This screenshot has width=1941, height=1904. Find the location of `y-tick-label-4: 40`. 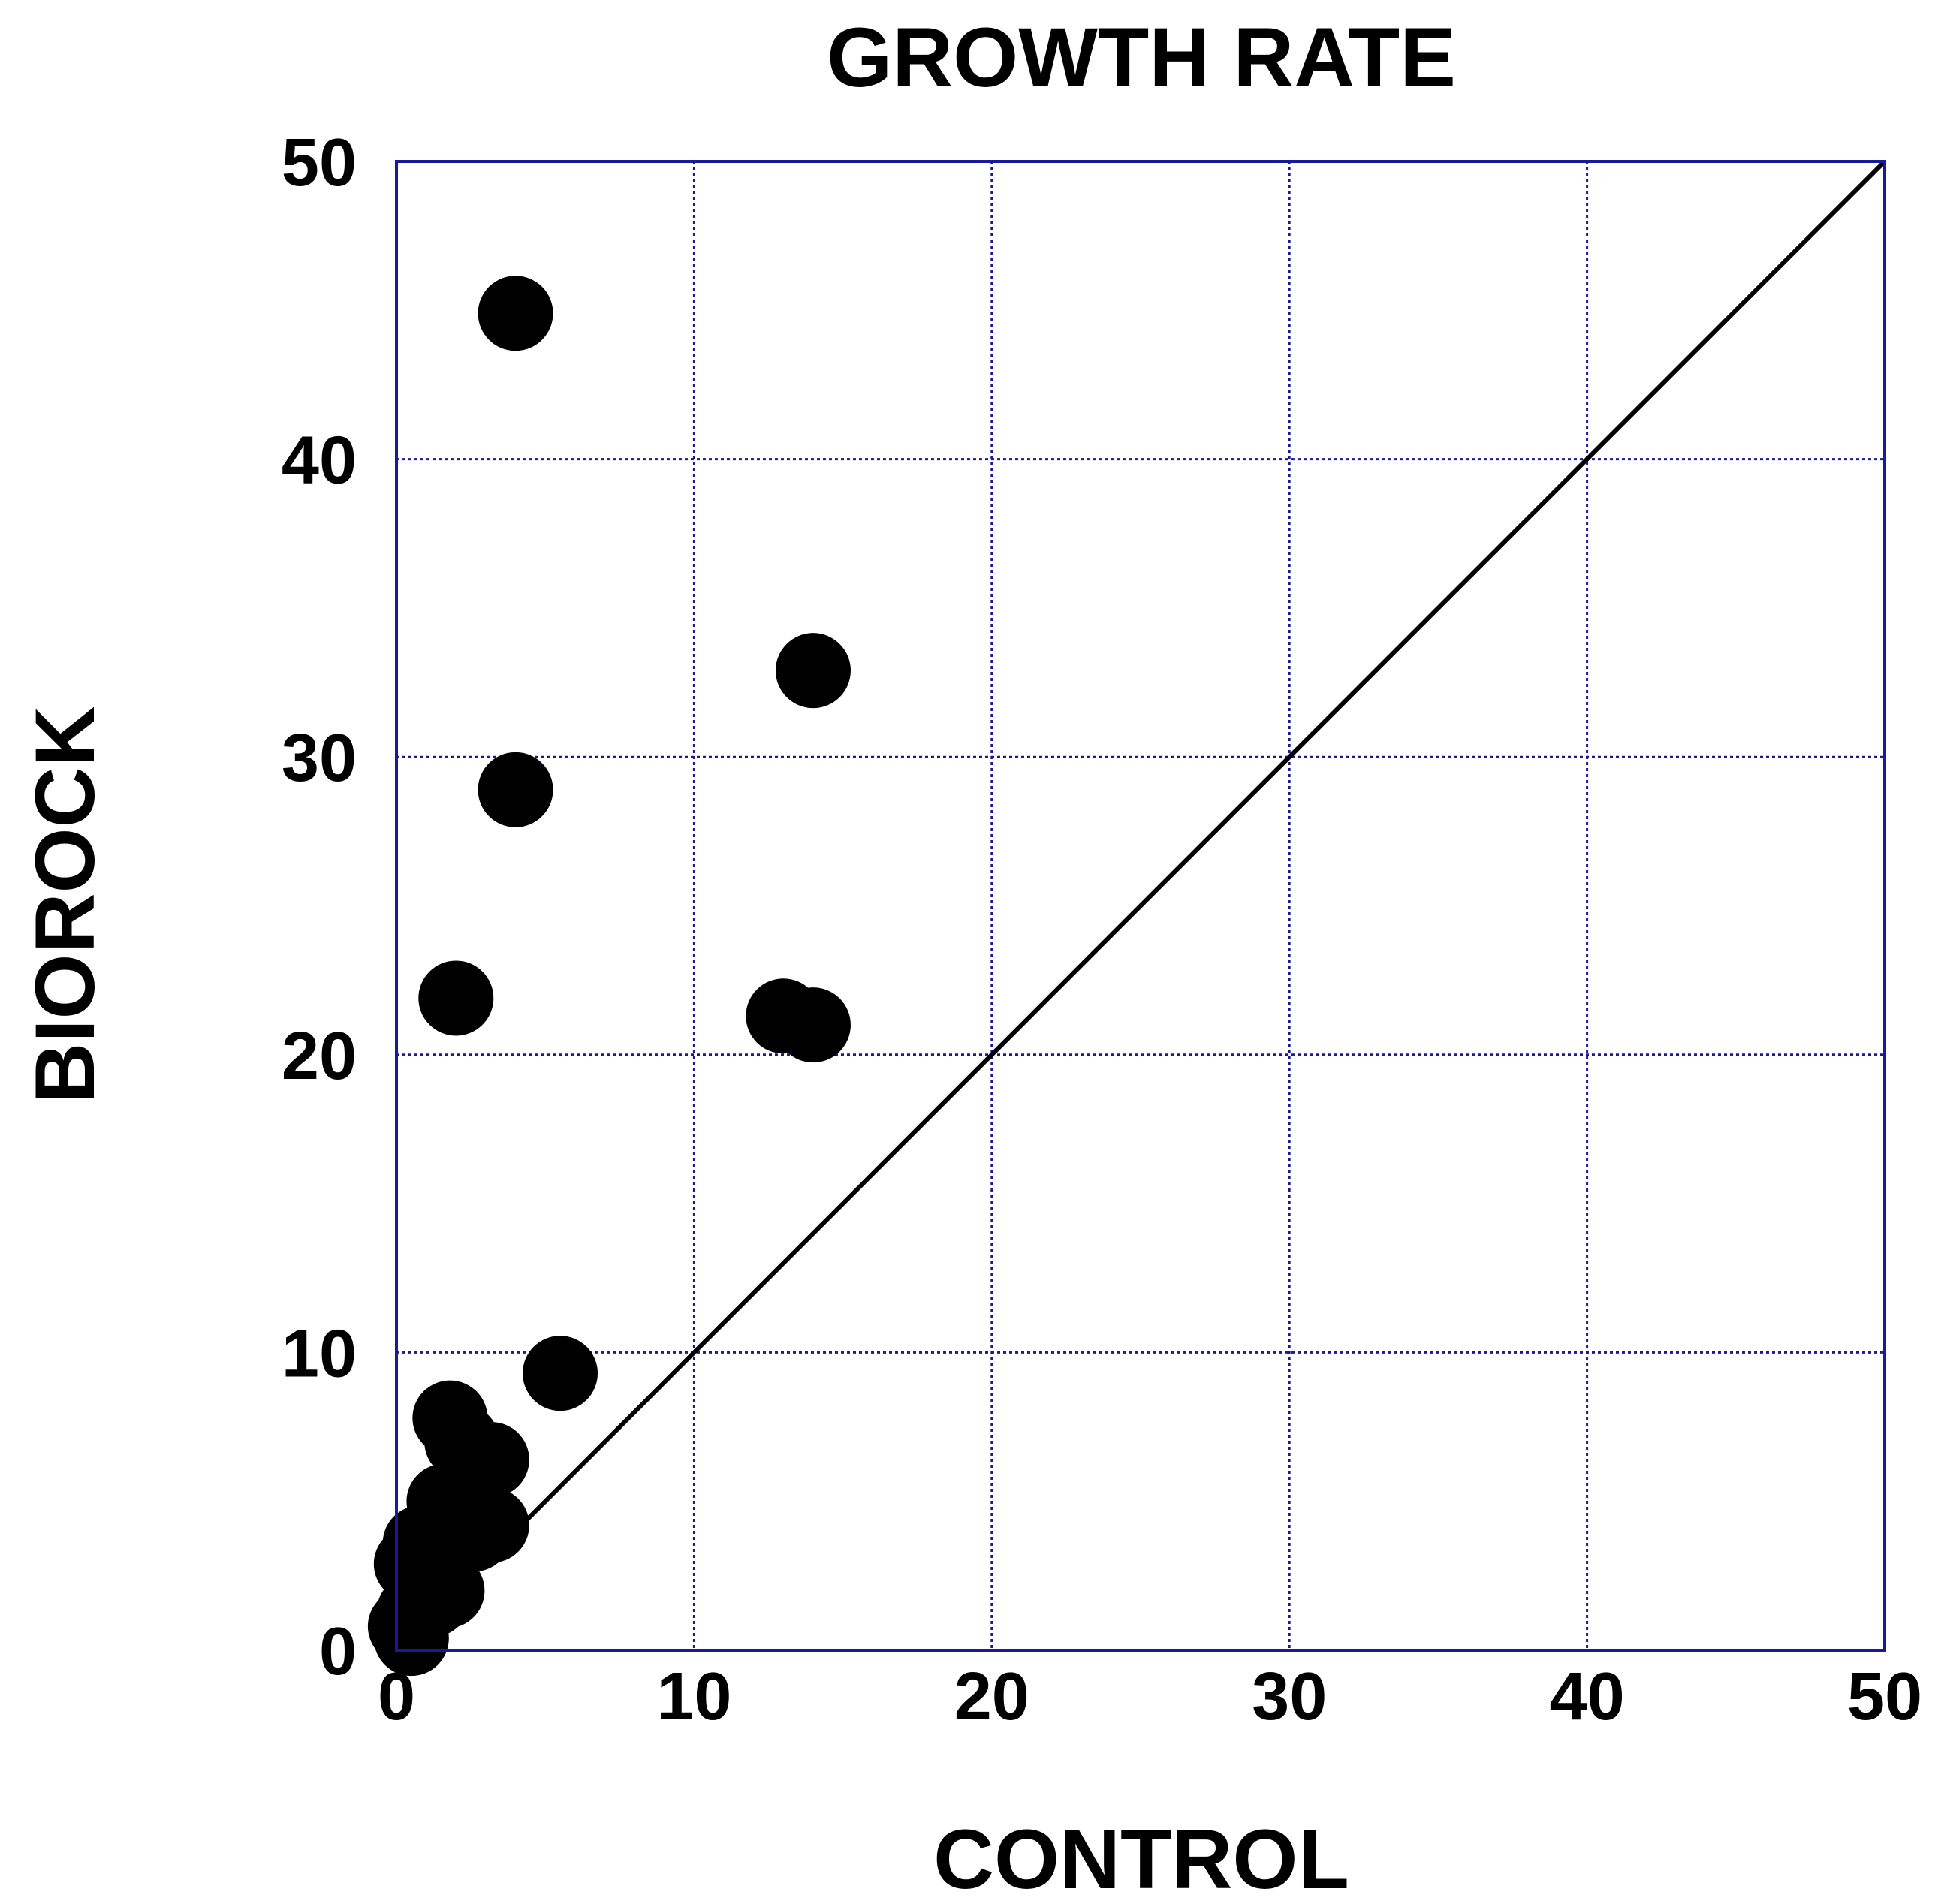

y-tick-label-4: 40 is located at coordinates (319, 461).